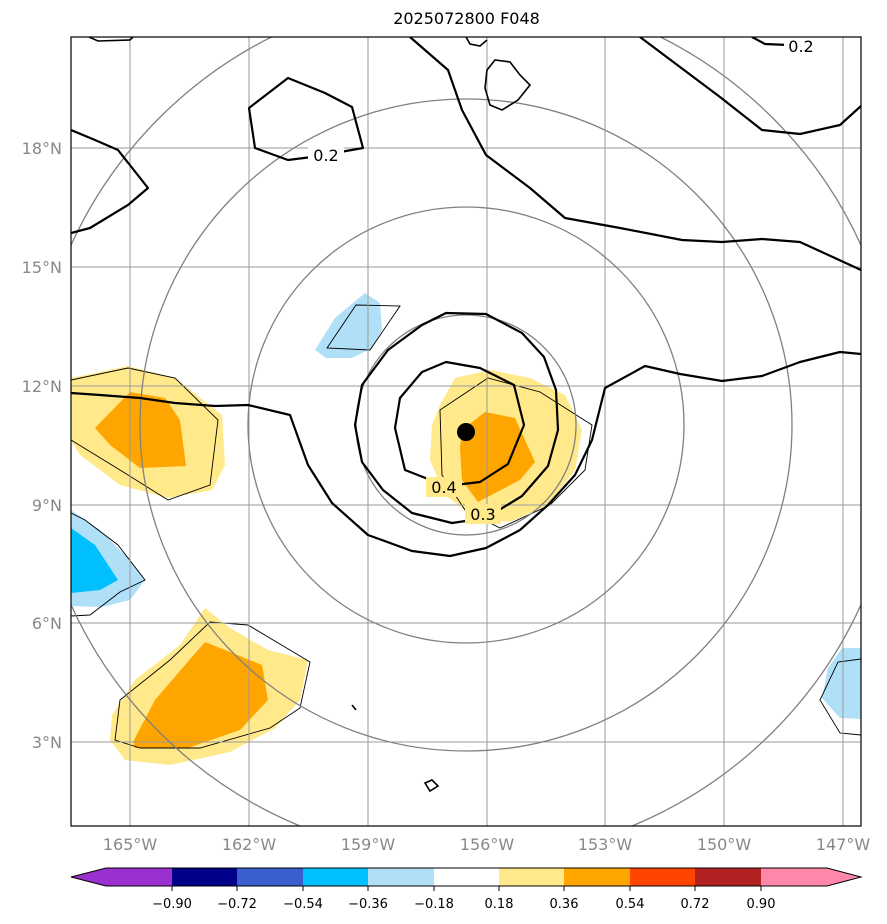 This screenshot has height=924, width=887. I want to click on colorbar-tick-label: −0.18, so click(434, 904).